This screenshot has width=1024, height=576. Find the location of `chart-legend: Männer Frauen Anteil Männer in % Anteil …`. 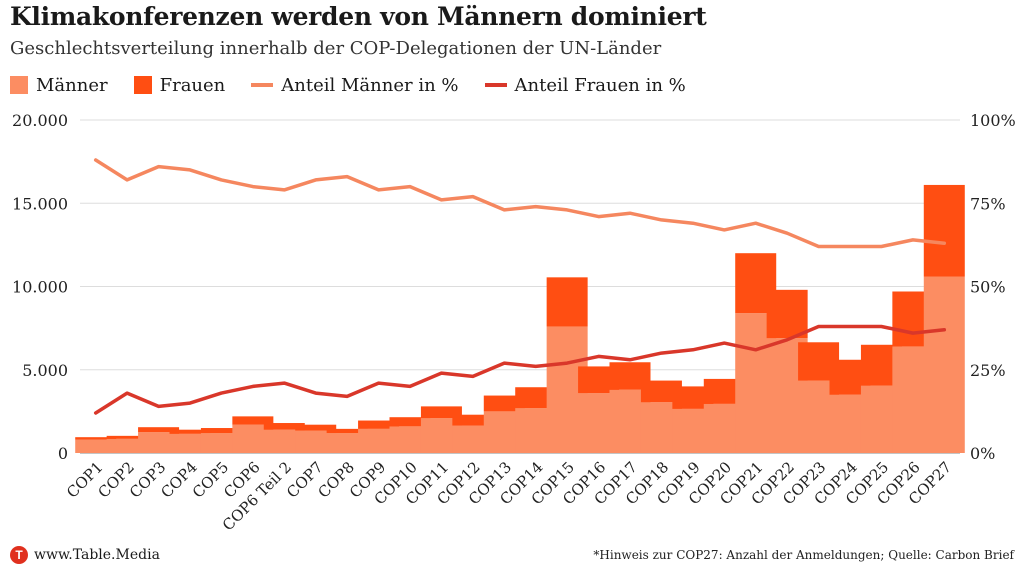

chart-legend: Männer Frauen Anteil Männer in % Anteil … is located at coordinates (361, 85).